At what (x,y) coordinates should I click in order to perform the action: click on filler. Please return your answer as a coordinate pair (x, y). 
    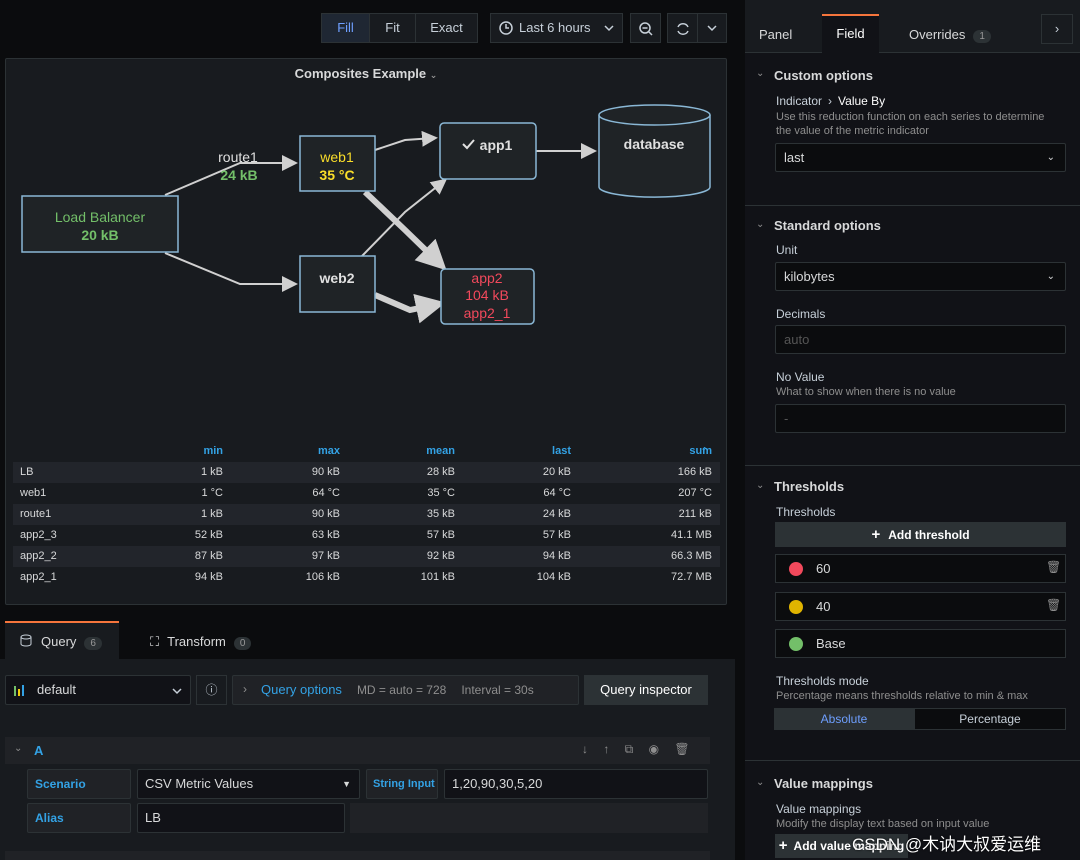
    Looking at the image, I should click on (529, 818).